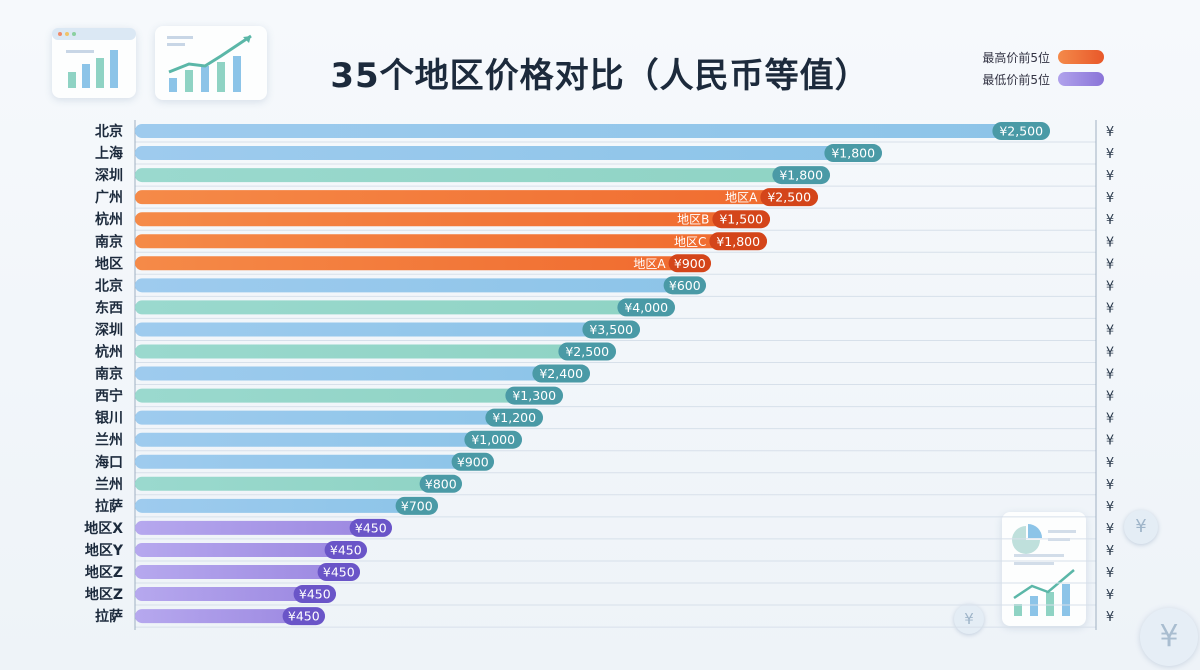  I want to click on value-label: ¥1,200, so click(514, 417).